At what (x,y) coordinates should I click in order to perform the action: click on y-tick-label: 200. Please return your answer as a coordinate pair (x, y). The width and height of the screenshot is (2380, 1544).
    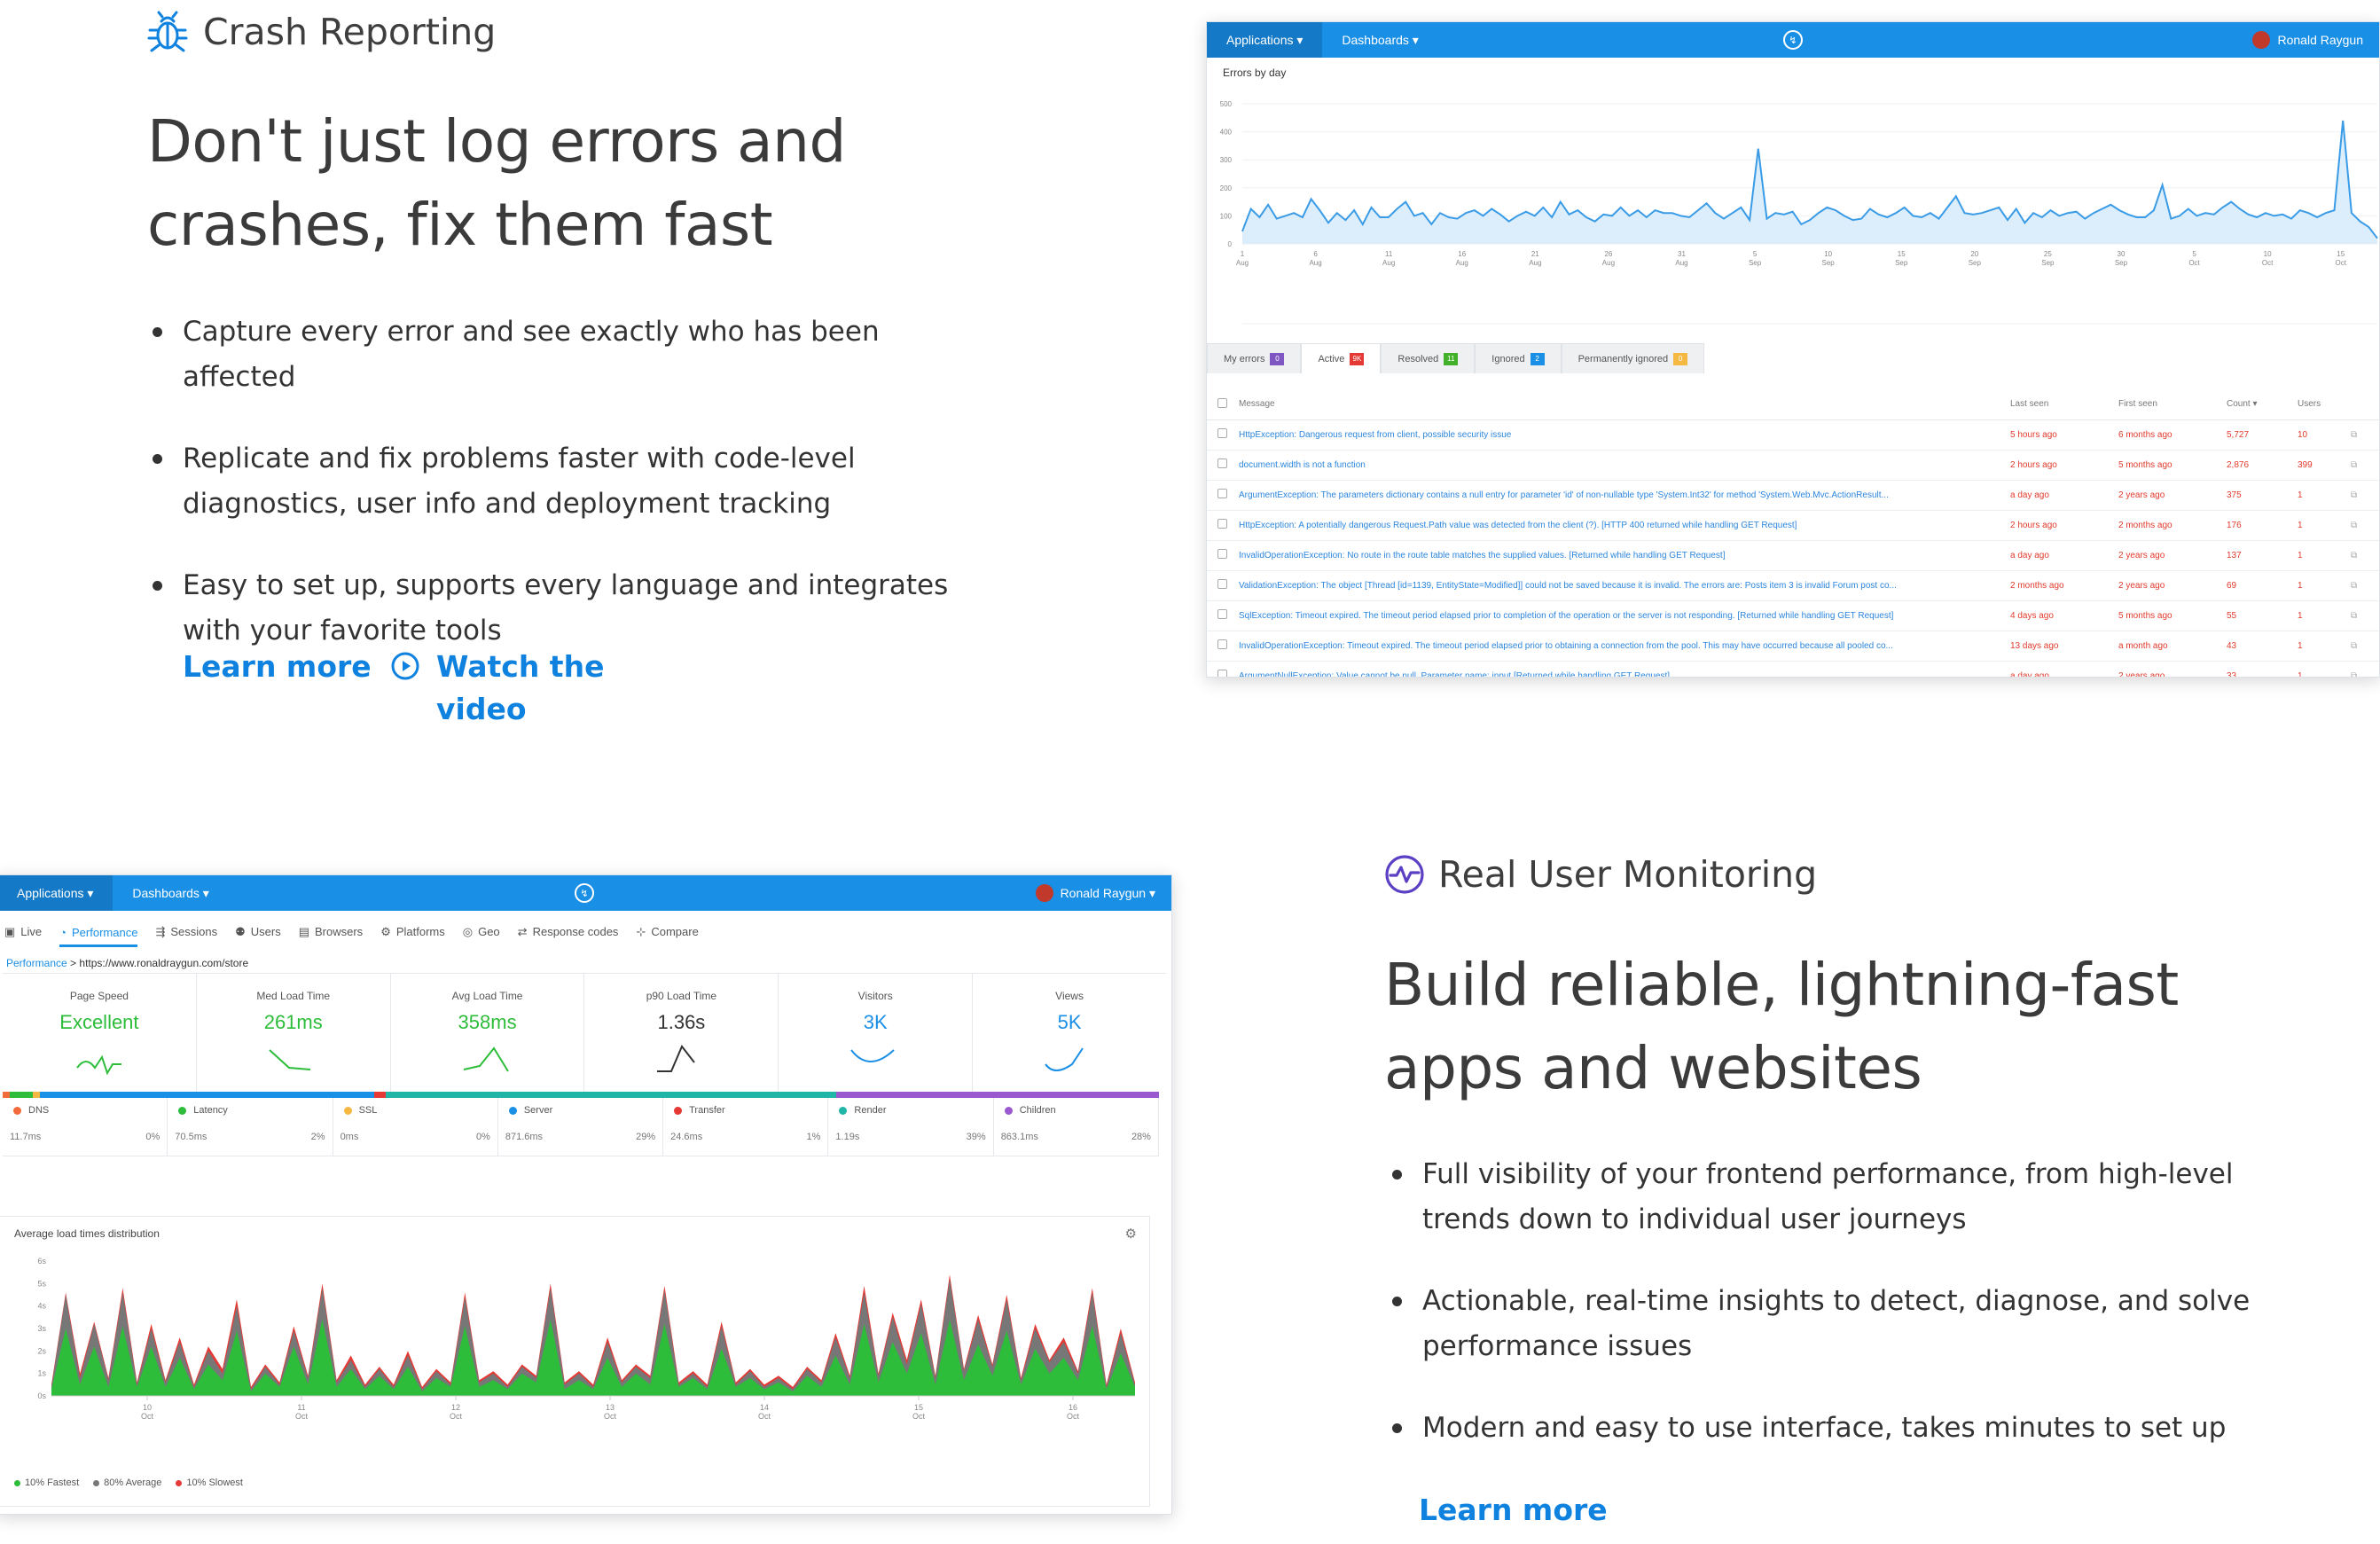
    Looking at the image, I should click on (1226, 188).